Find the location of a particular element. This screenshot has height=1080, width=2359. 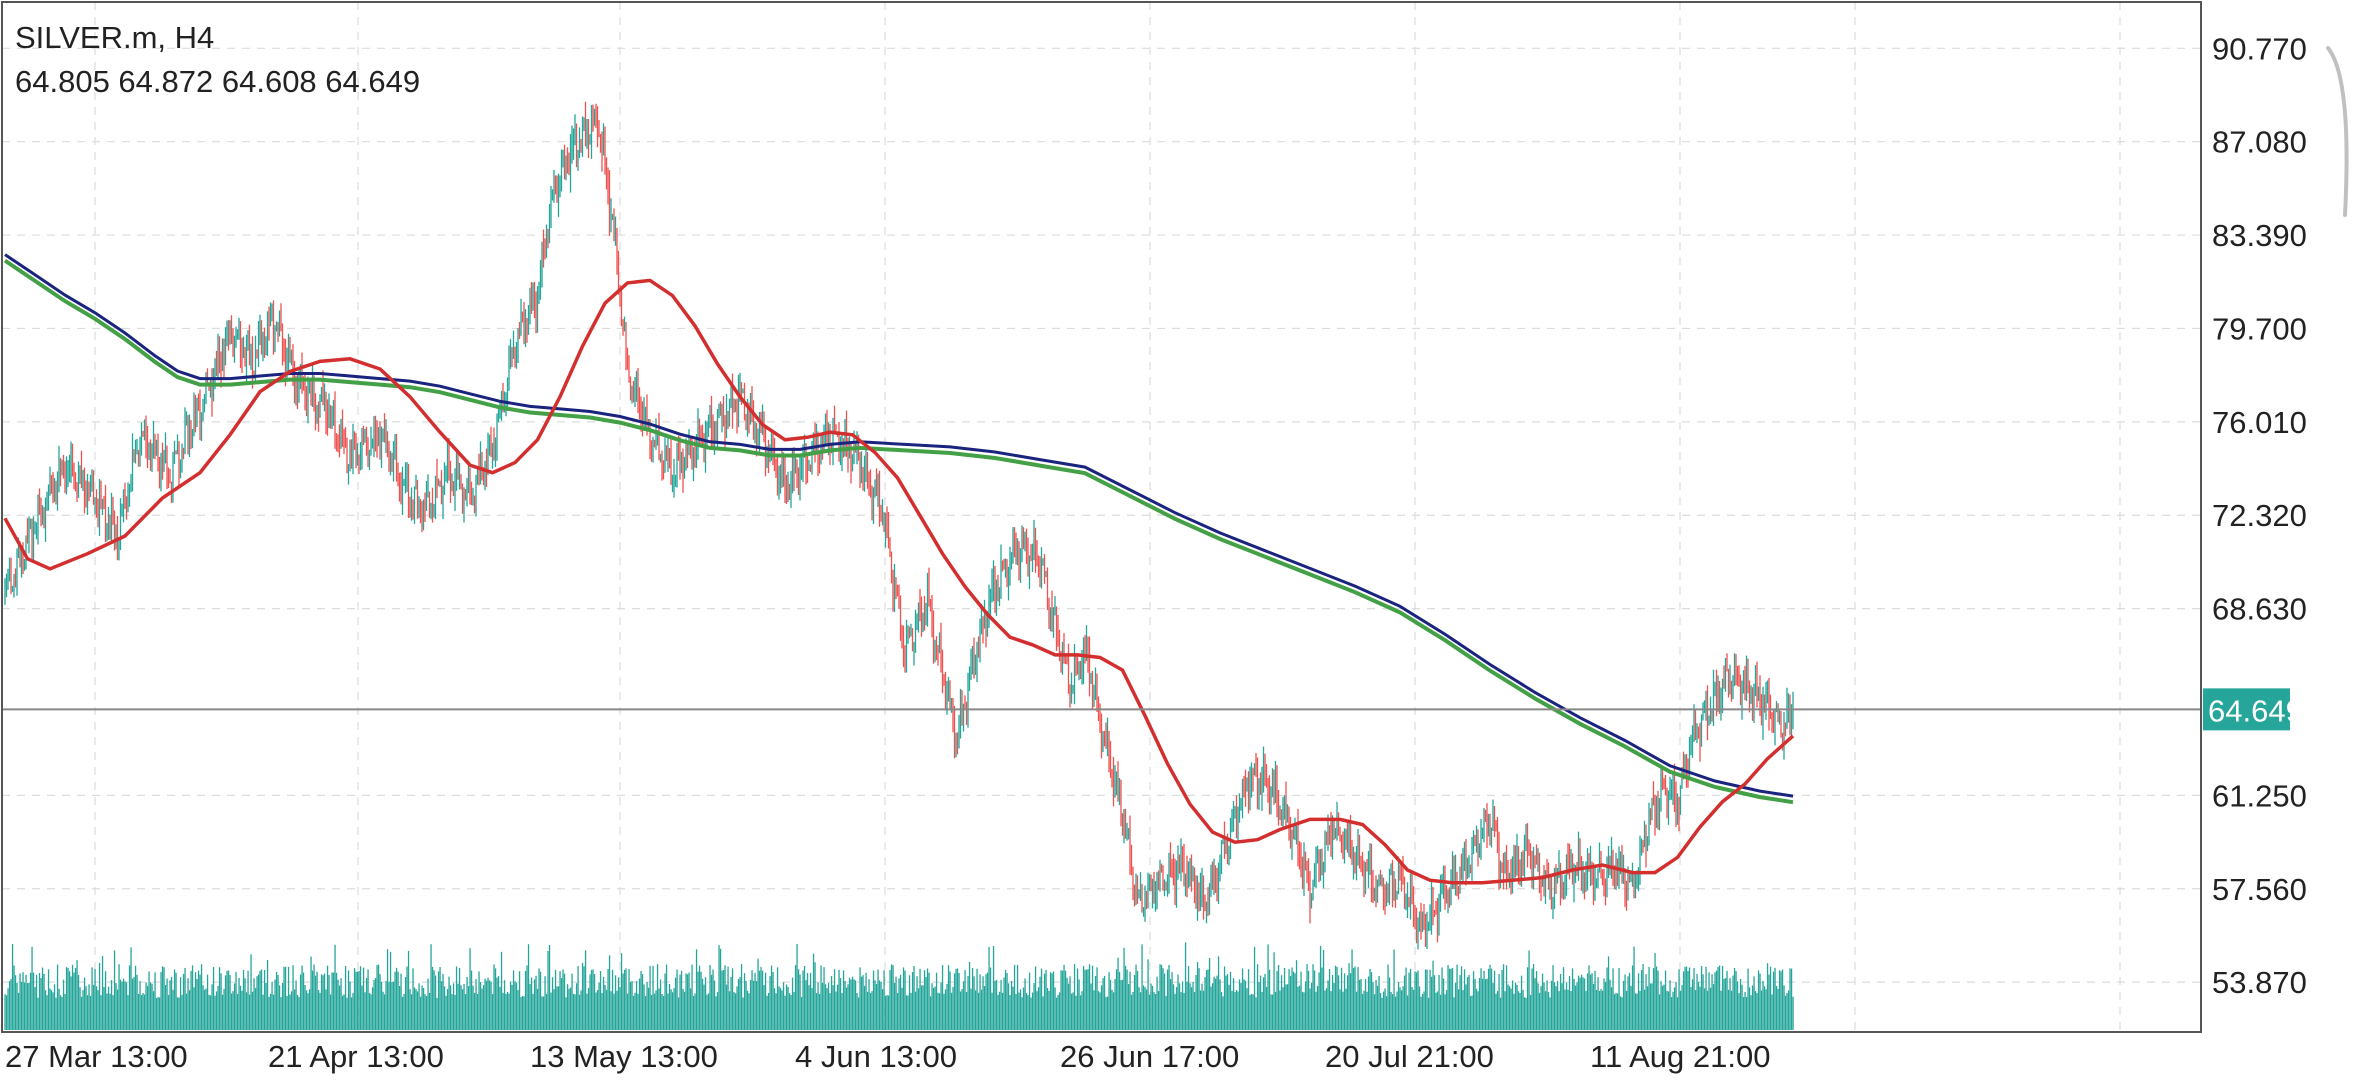

y-tick-label: 68.630 is located at coordinates (2259, 609).